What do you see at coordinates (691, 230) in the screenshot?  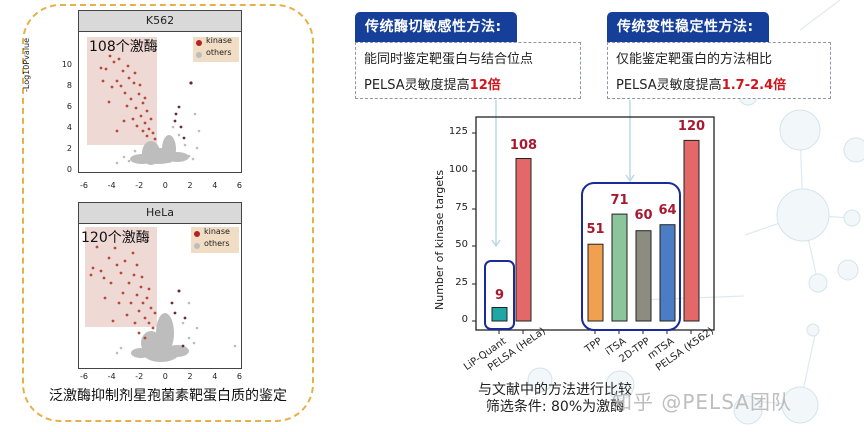 I see `bar-pelsa-k562` at bounding box center [691, 230].